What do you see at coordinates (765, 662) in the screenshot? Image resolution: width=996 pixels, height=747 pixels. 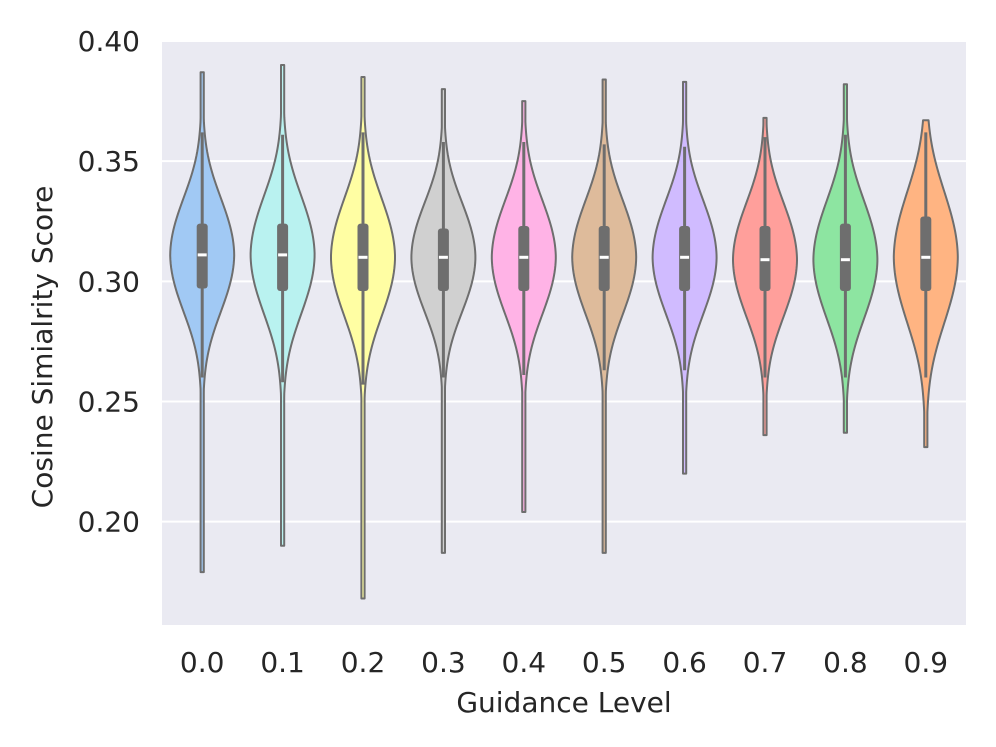 I see `x-tick-label: 0.7` at bounding box center [765, 662].